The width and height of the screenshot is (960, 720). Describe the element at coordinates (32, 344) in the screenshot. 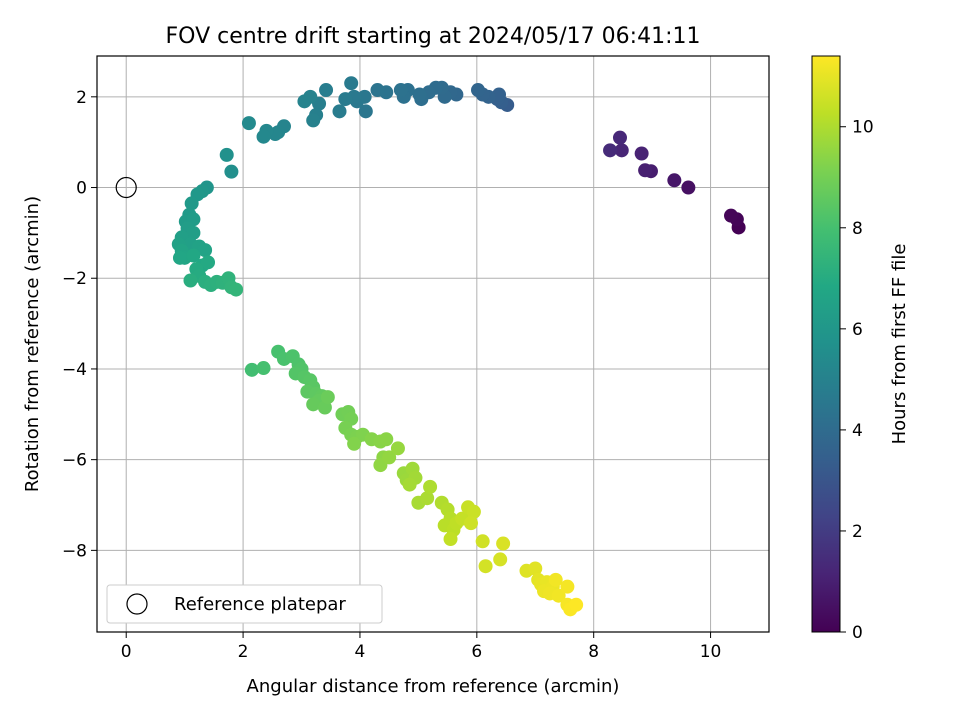

I see `y-axis-label: Rotation from reference (arcmin)` at that location.